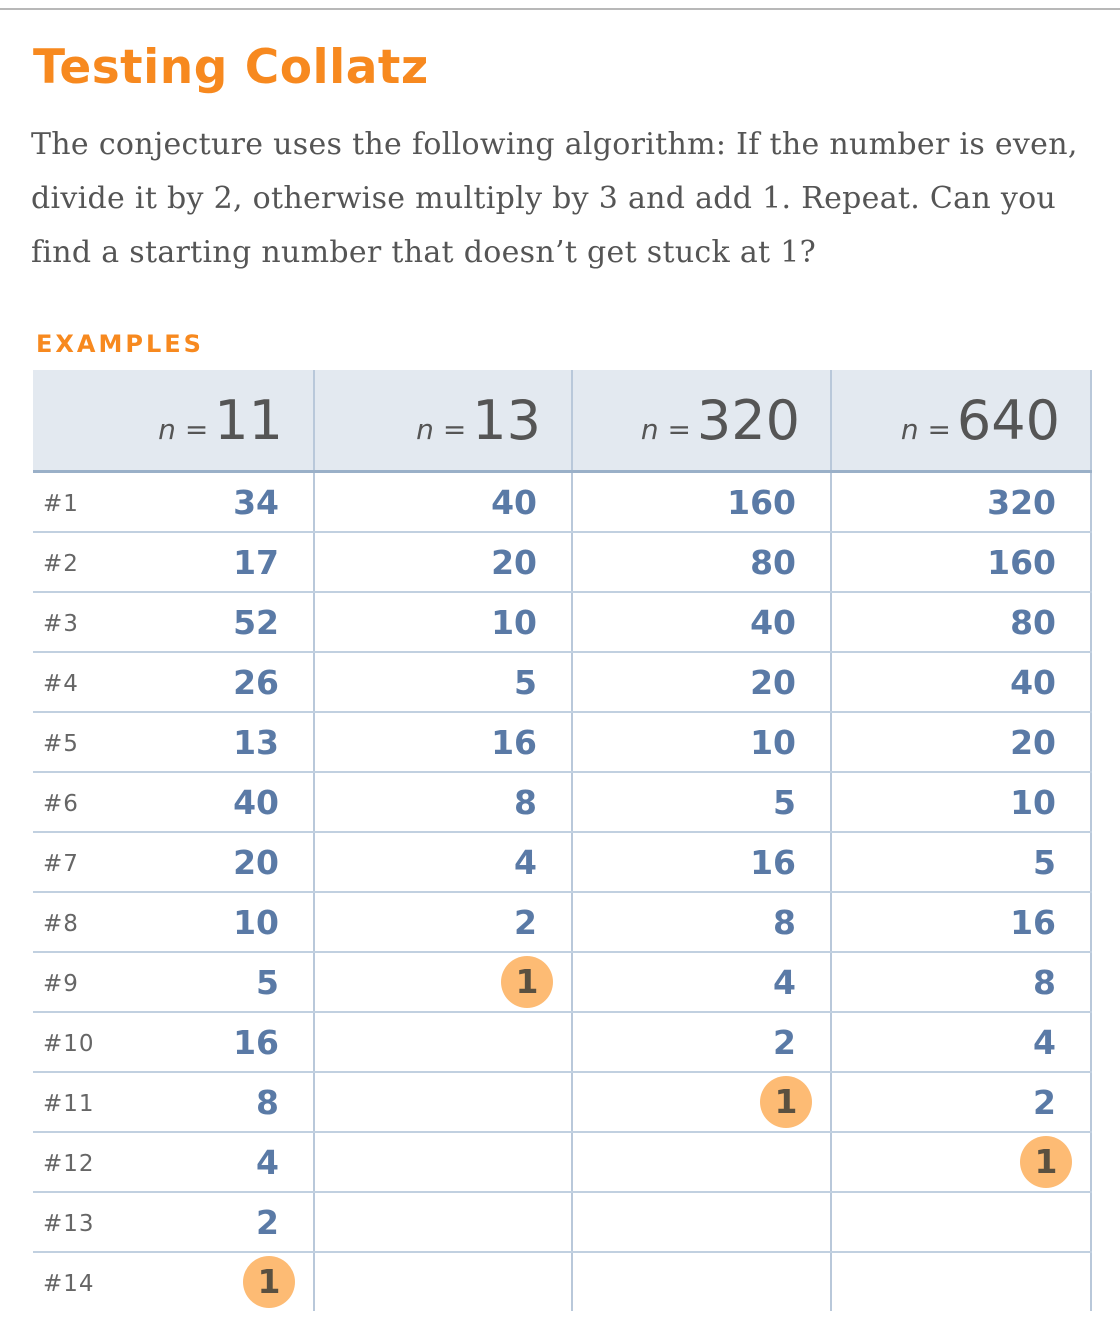 The image size is (1120, 1332). I want to click on column-header-n-640: n = 640, so click(961, 421).